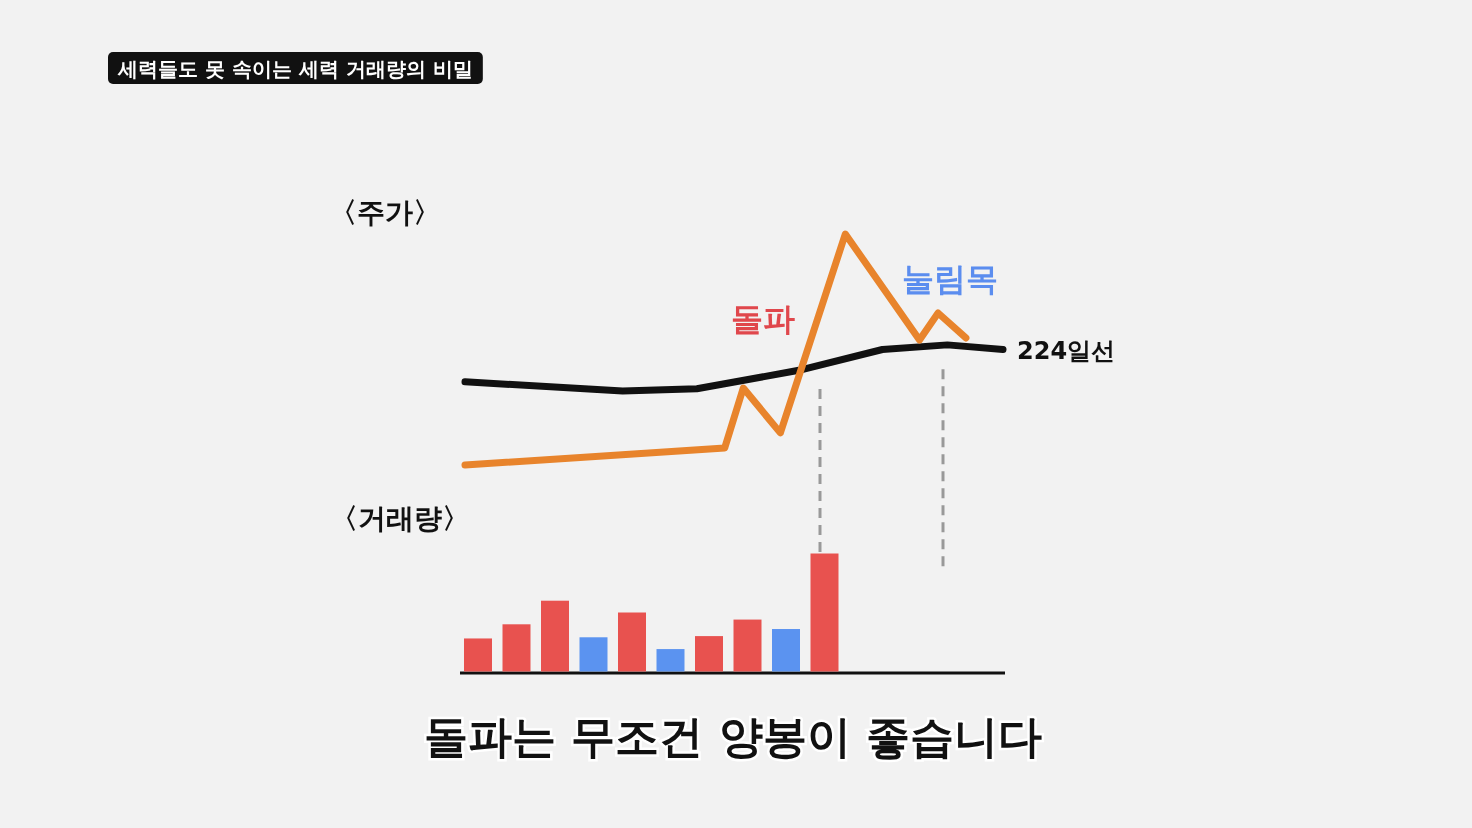 This screenshot has width=1472, height=828. I want to click on series-label: 224일선, so click(1066, 350).